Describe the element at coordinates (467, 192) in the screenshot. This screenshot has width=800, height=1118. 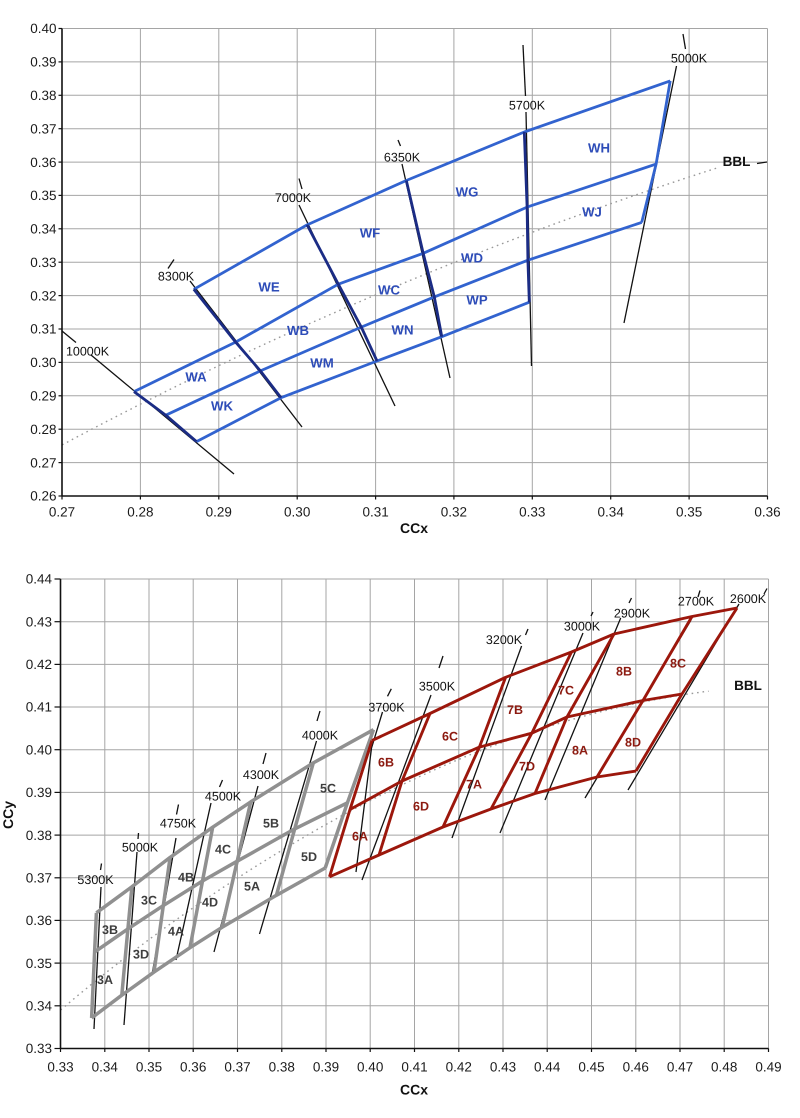
I see `svg-text: WG` at that location.